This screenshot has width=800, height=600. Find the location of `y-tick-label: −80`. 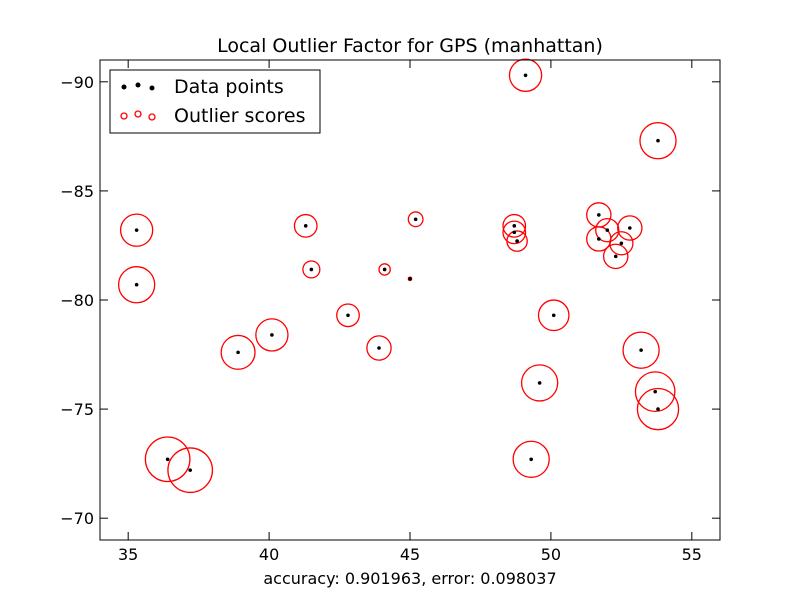

y-tick-label: −80 is located at coordinates (77, 300).